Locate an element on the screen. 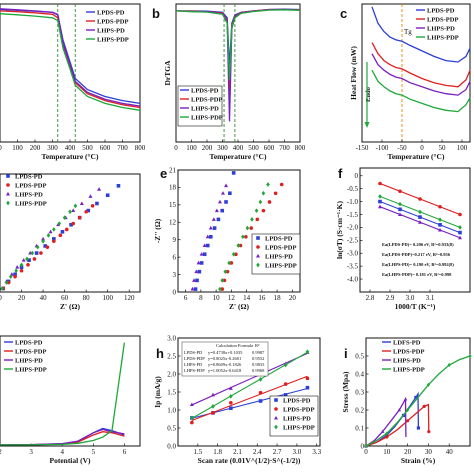 This screenshot has height=474, width=474. activation-energy-label: Ea(LPDS-PD)= 0.206 eV, R²=0.933(8) is located at coordinates (418, 244).